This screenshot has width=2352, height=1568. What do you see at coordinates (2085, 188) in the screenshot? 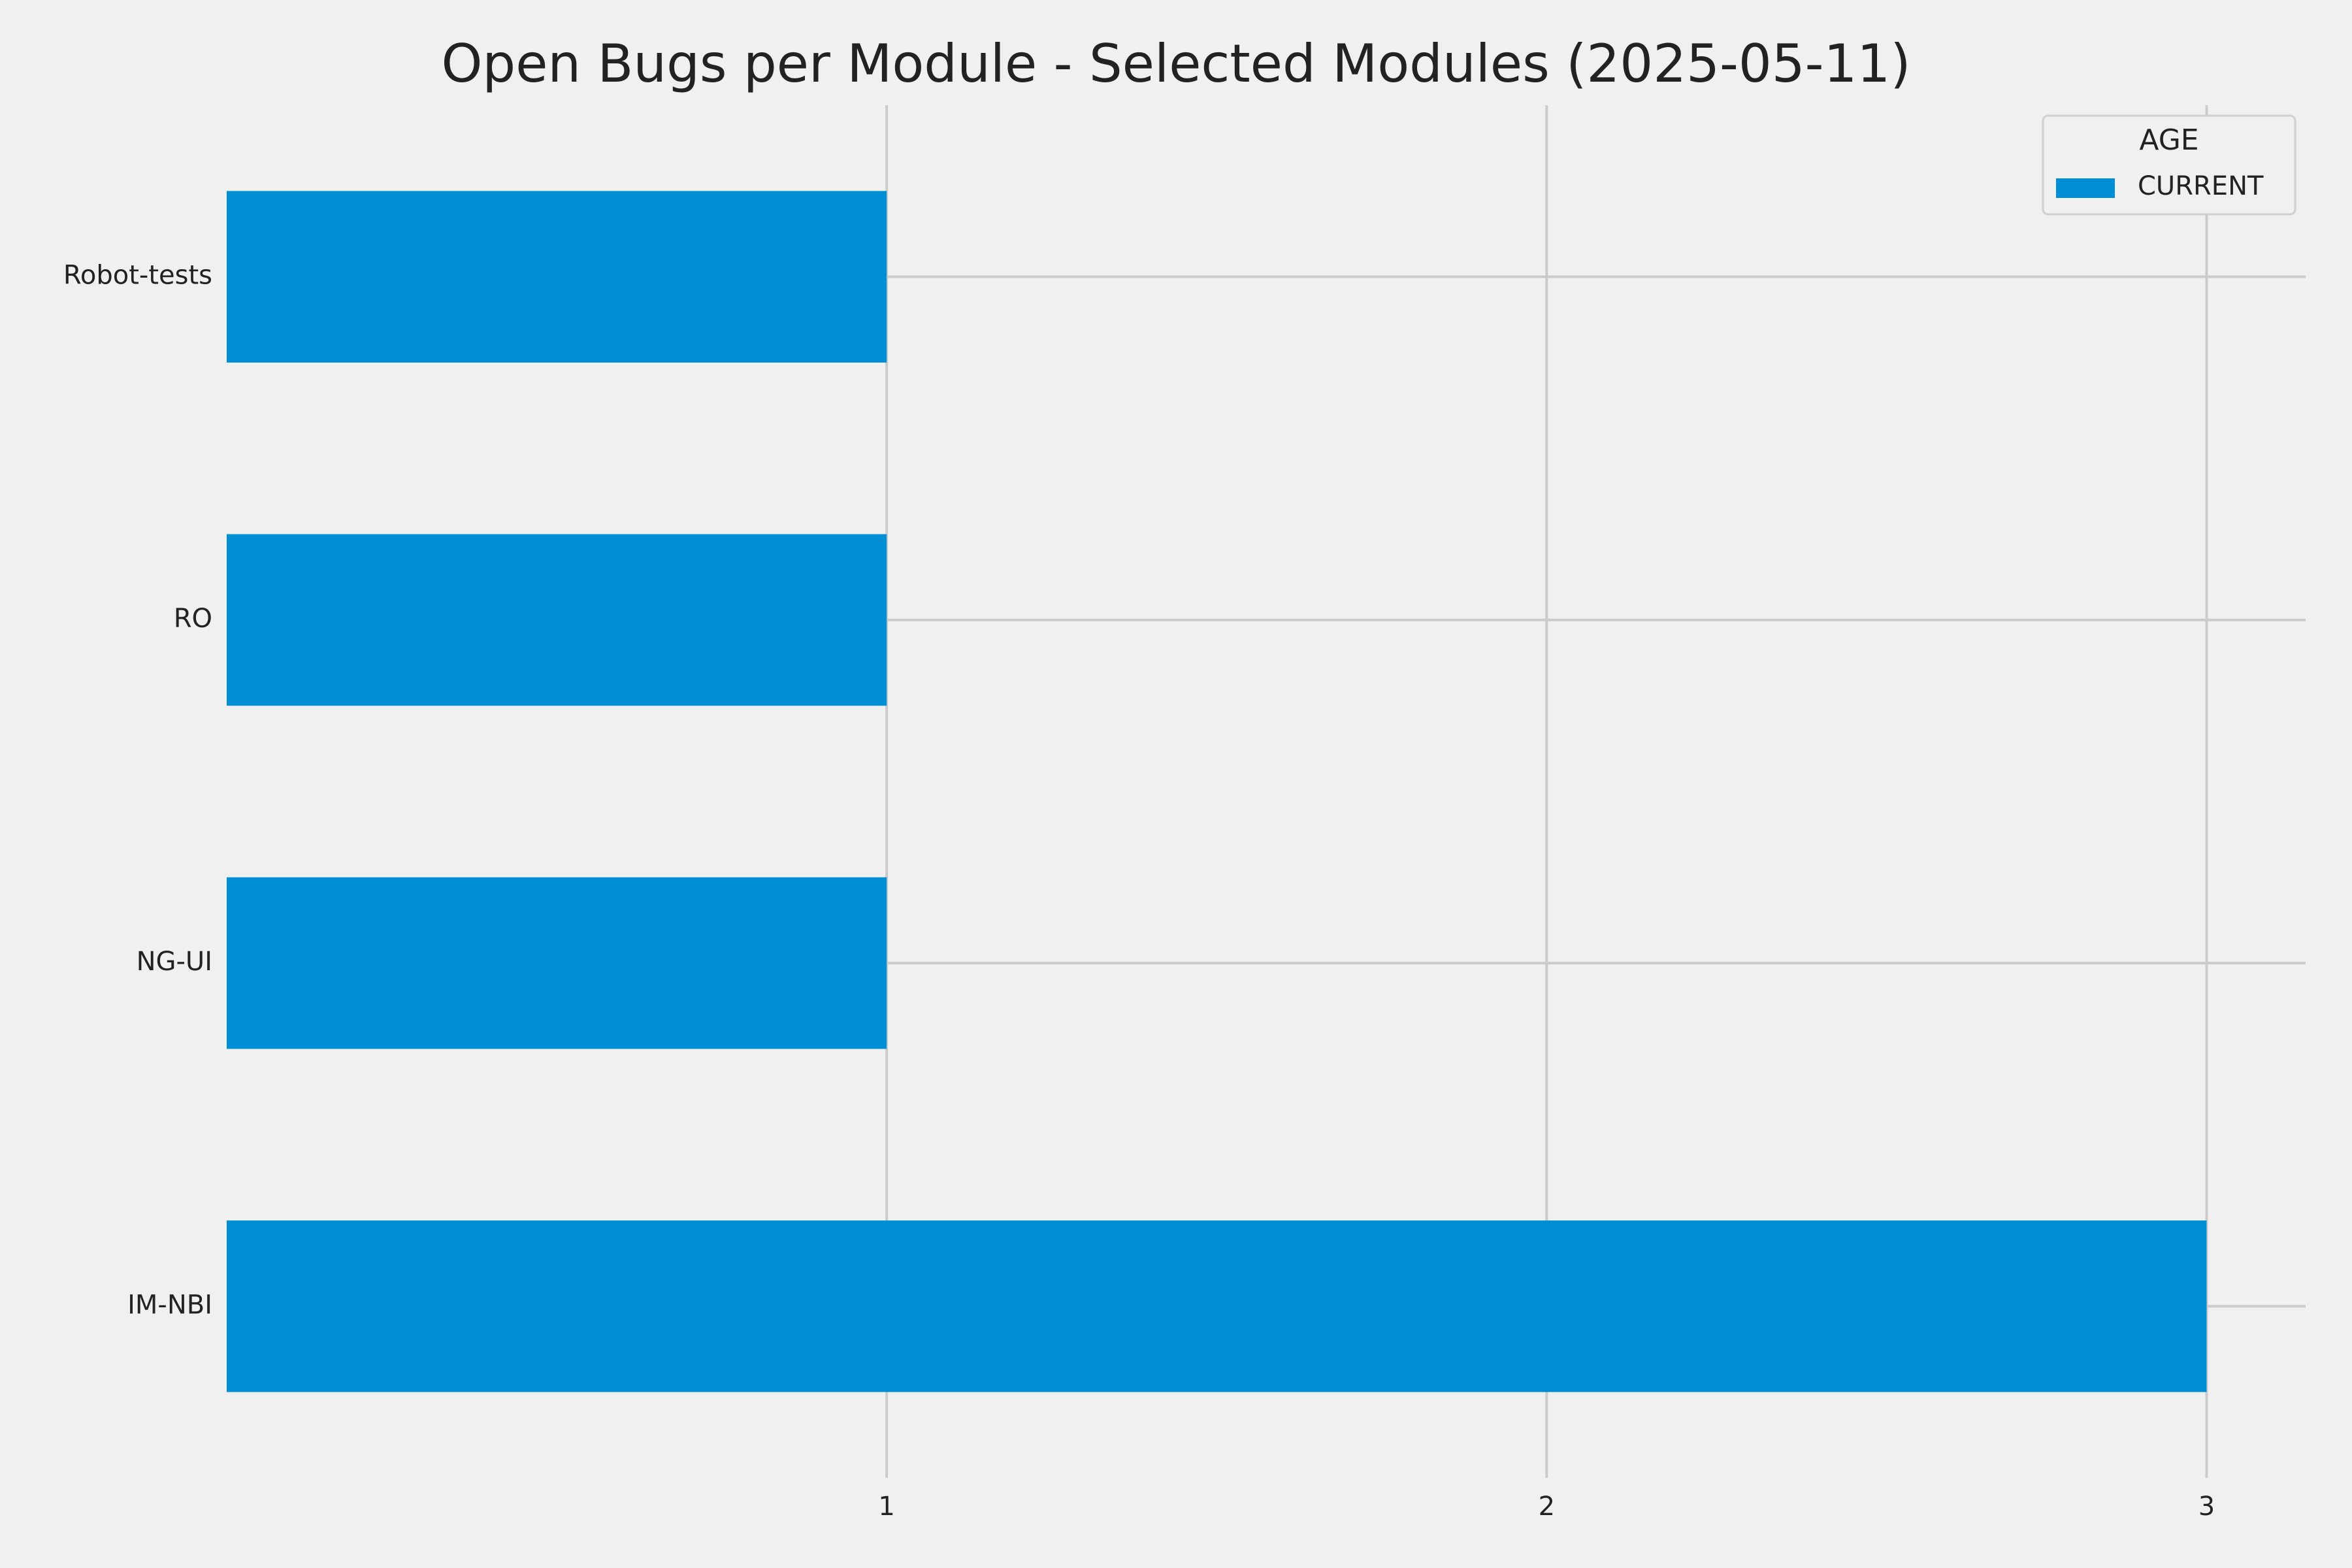
I see `legend-swatch` at bounding box center [2085, 188].